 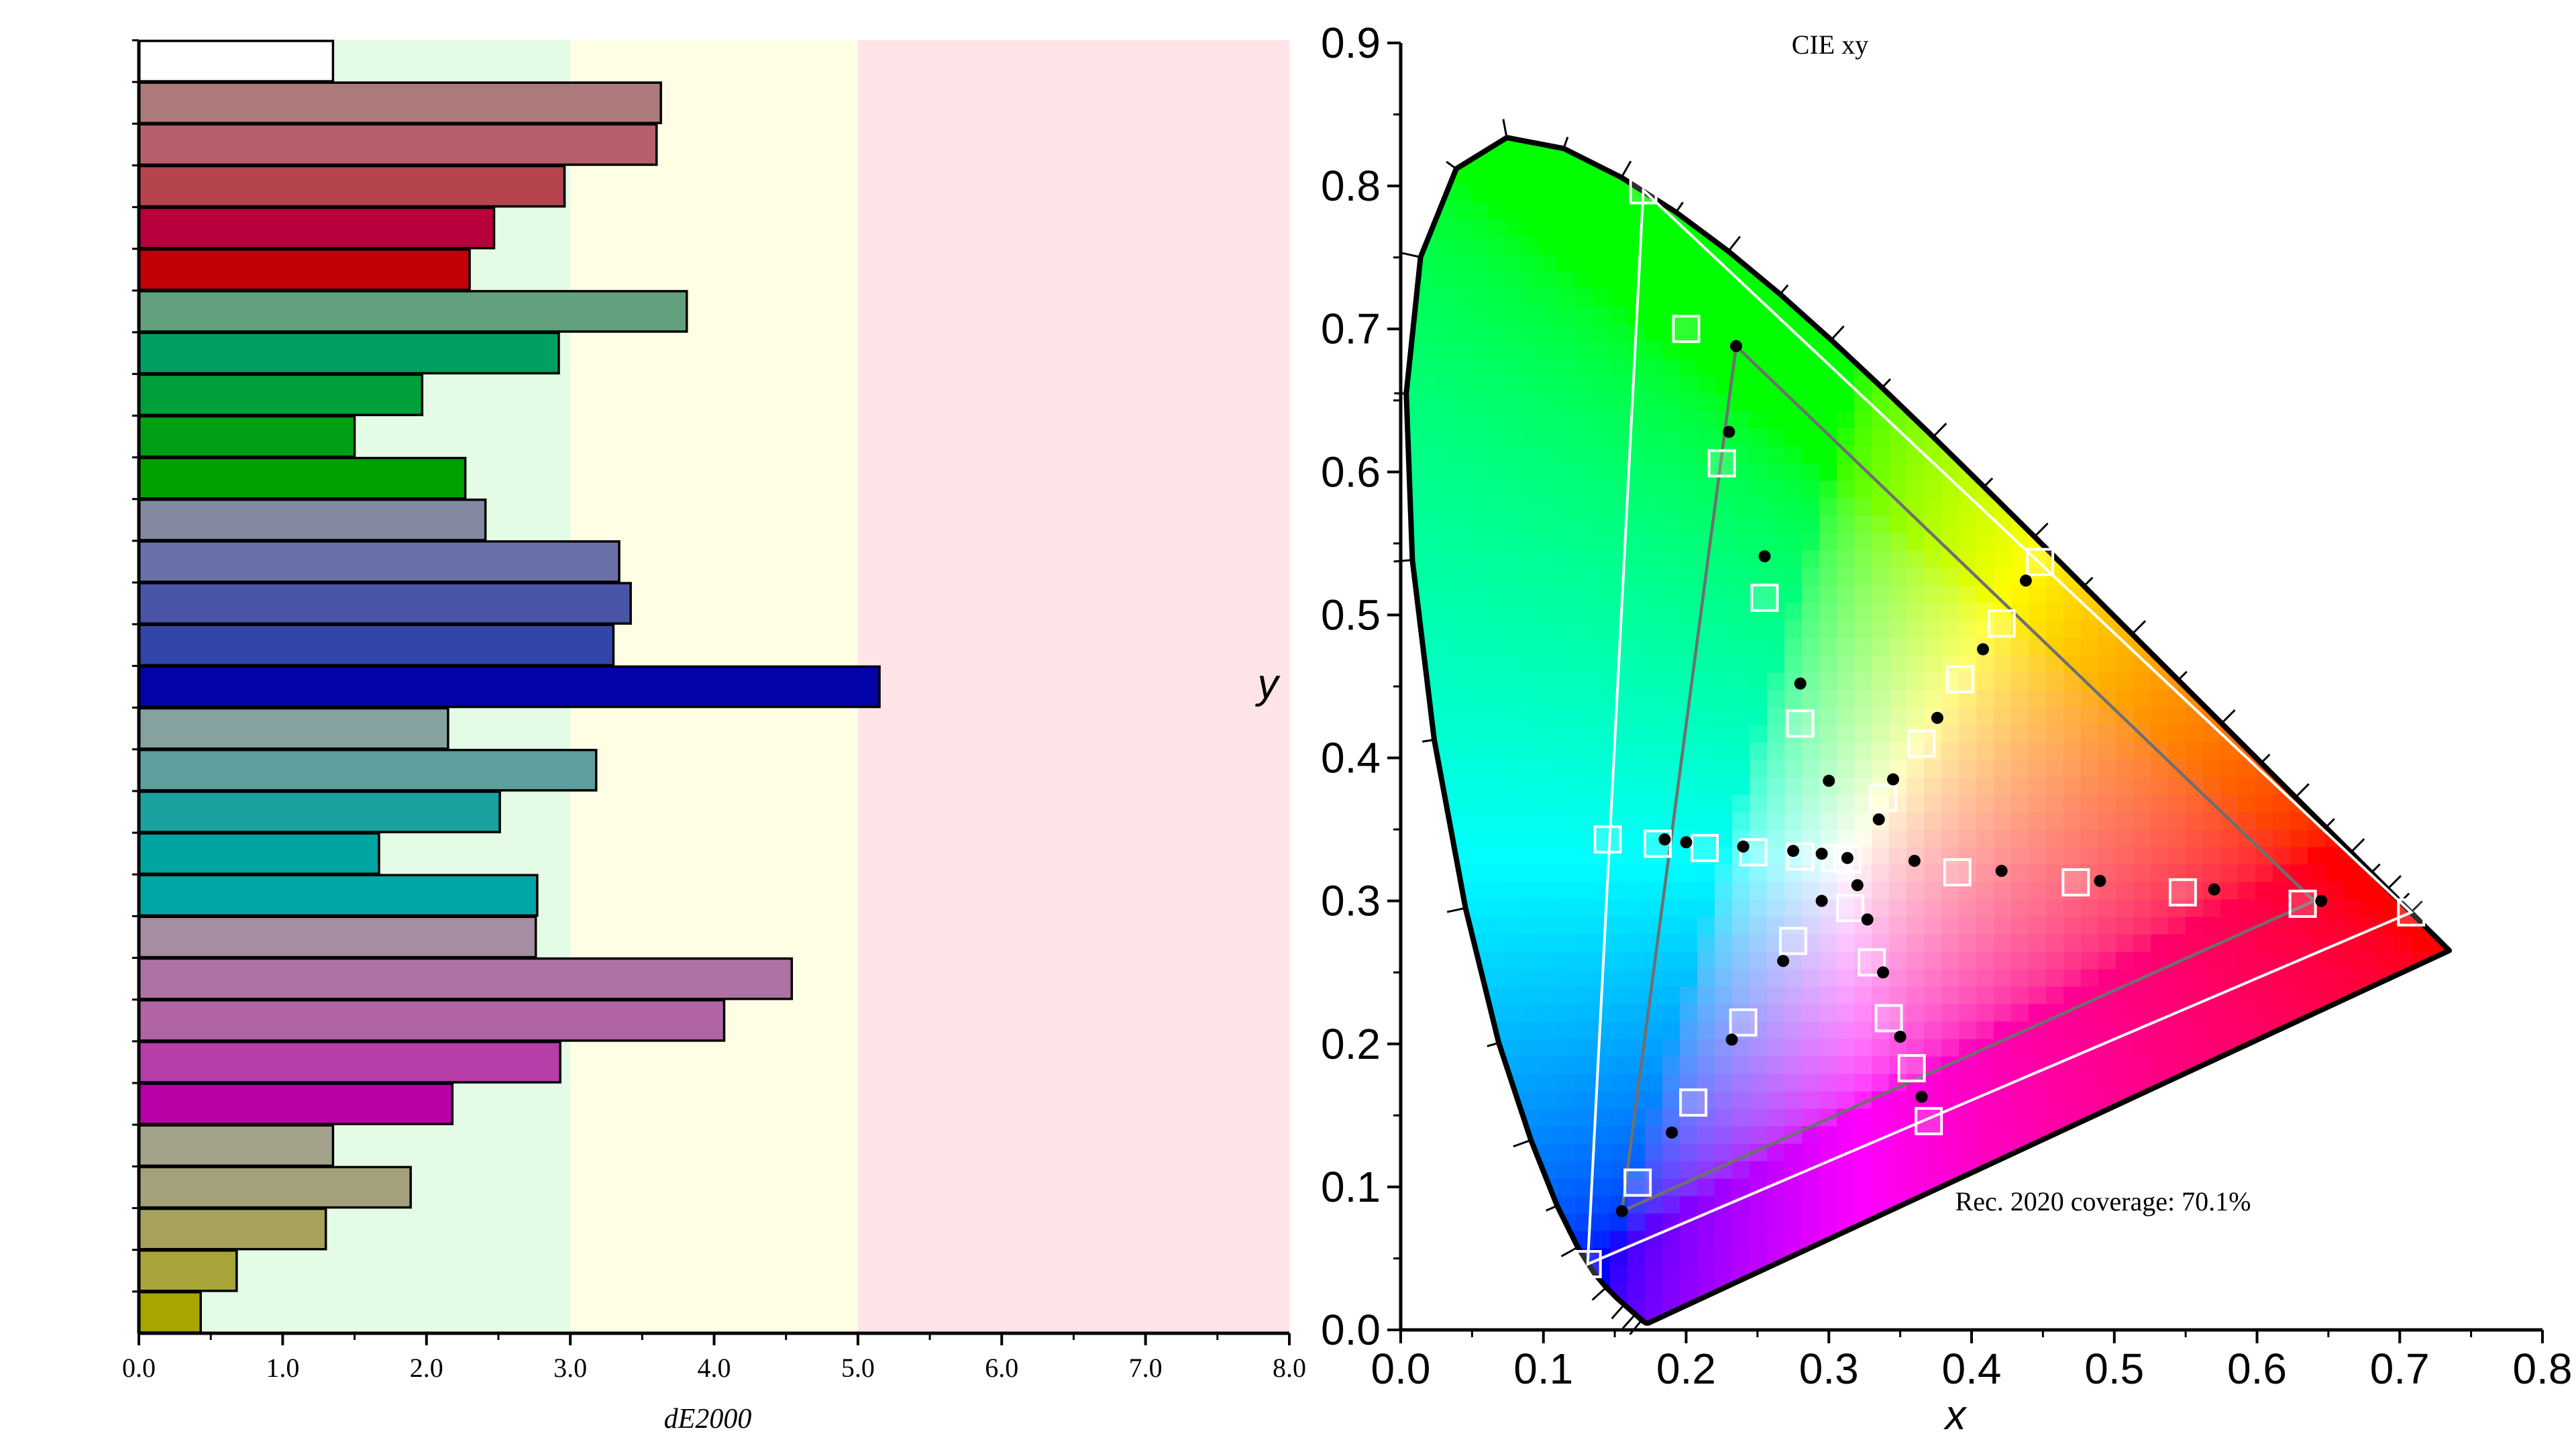 What do you see at coordinates (2103, 1201) in the screenshot?
I see `coverage-annotation: Rec. 2020 coverage: 70.1%` at bounding box center [2103, 1201].